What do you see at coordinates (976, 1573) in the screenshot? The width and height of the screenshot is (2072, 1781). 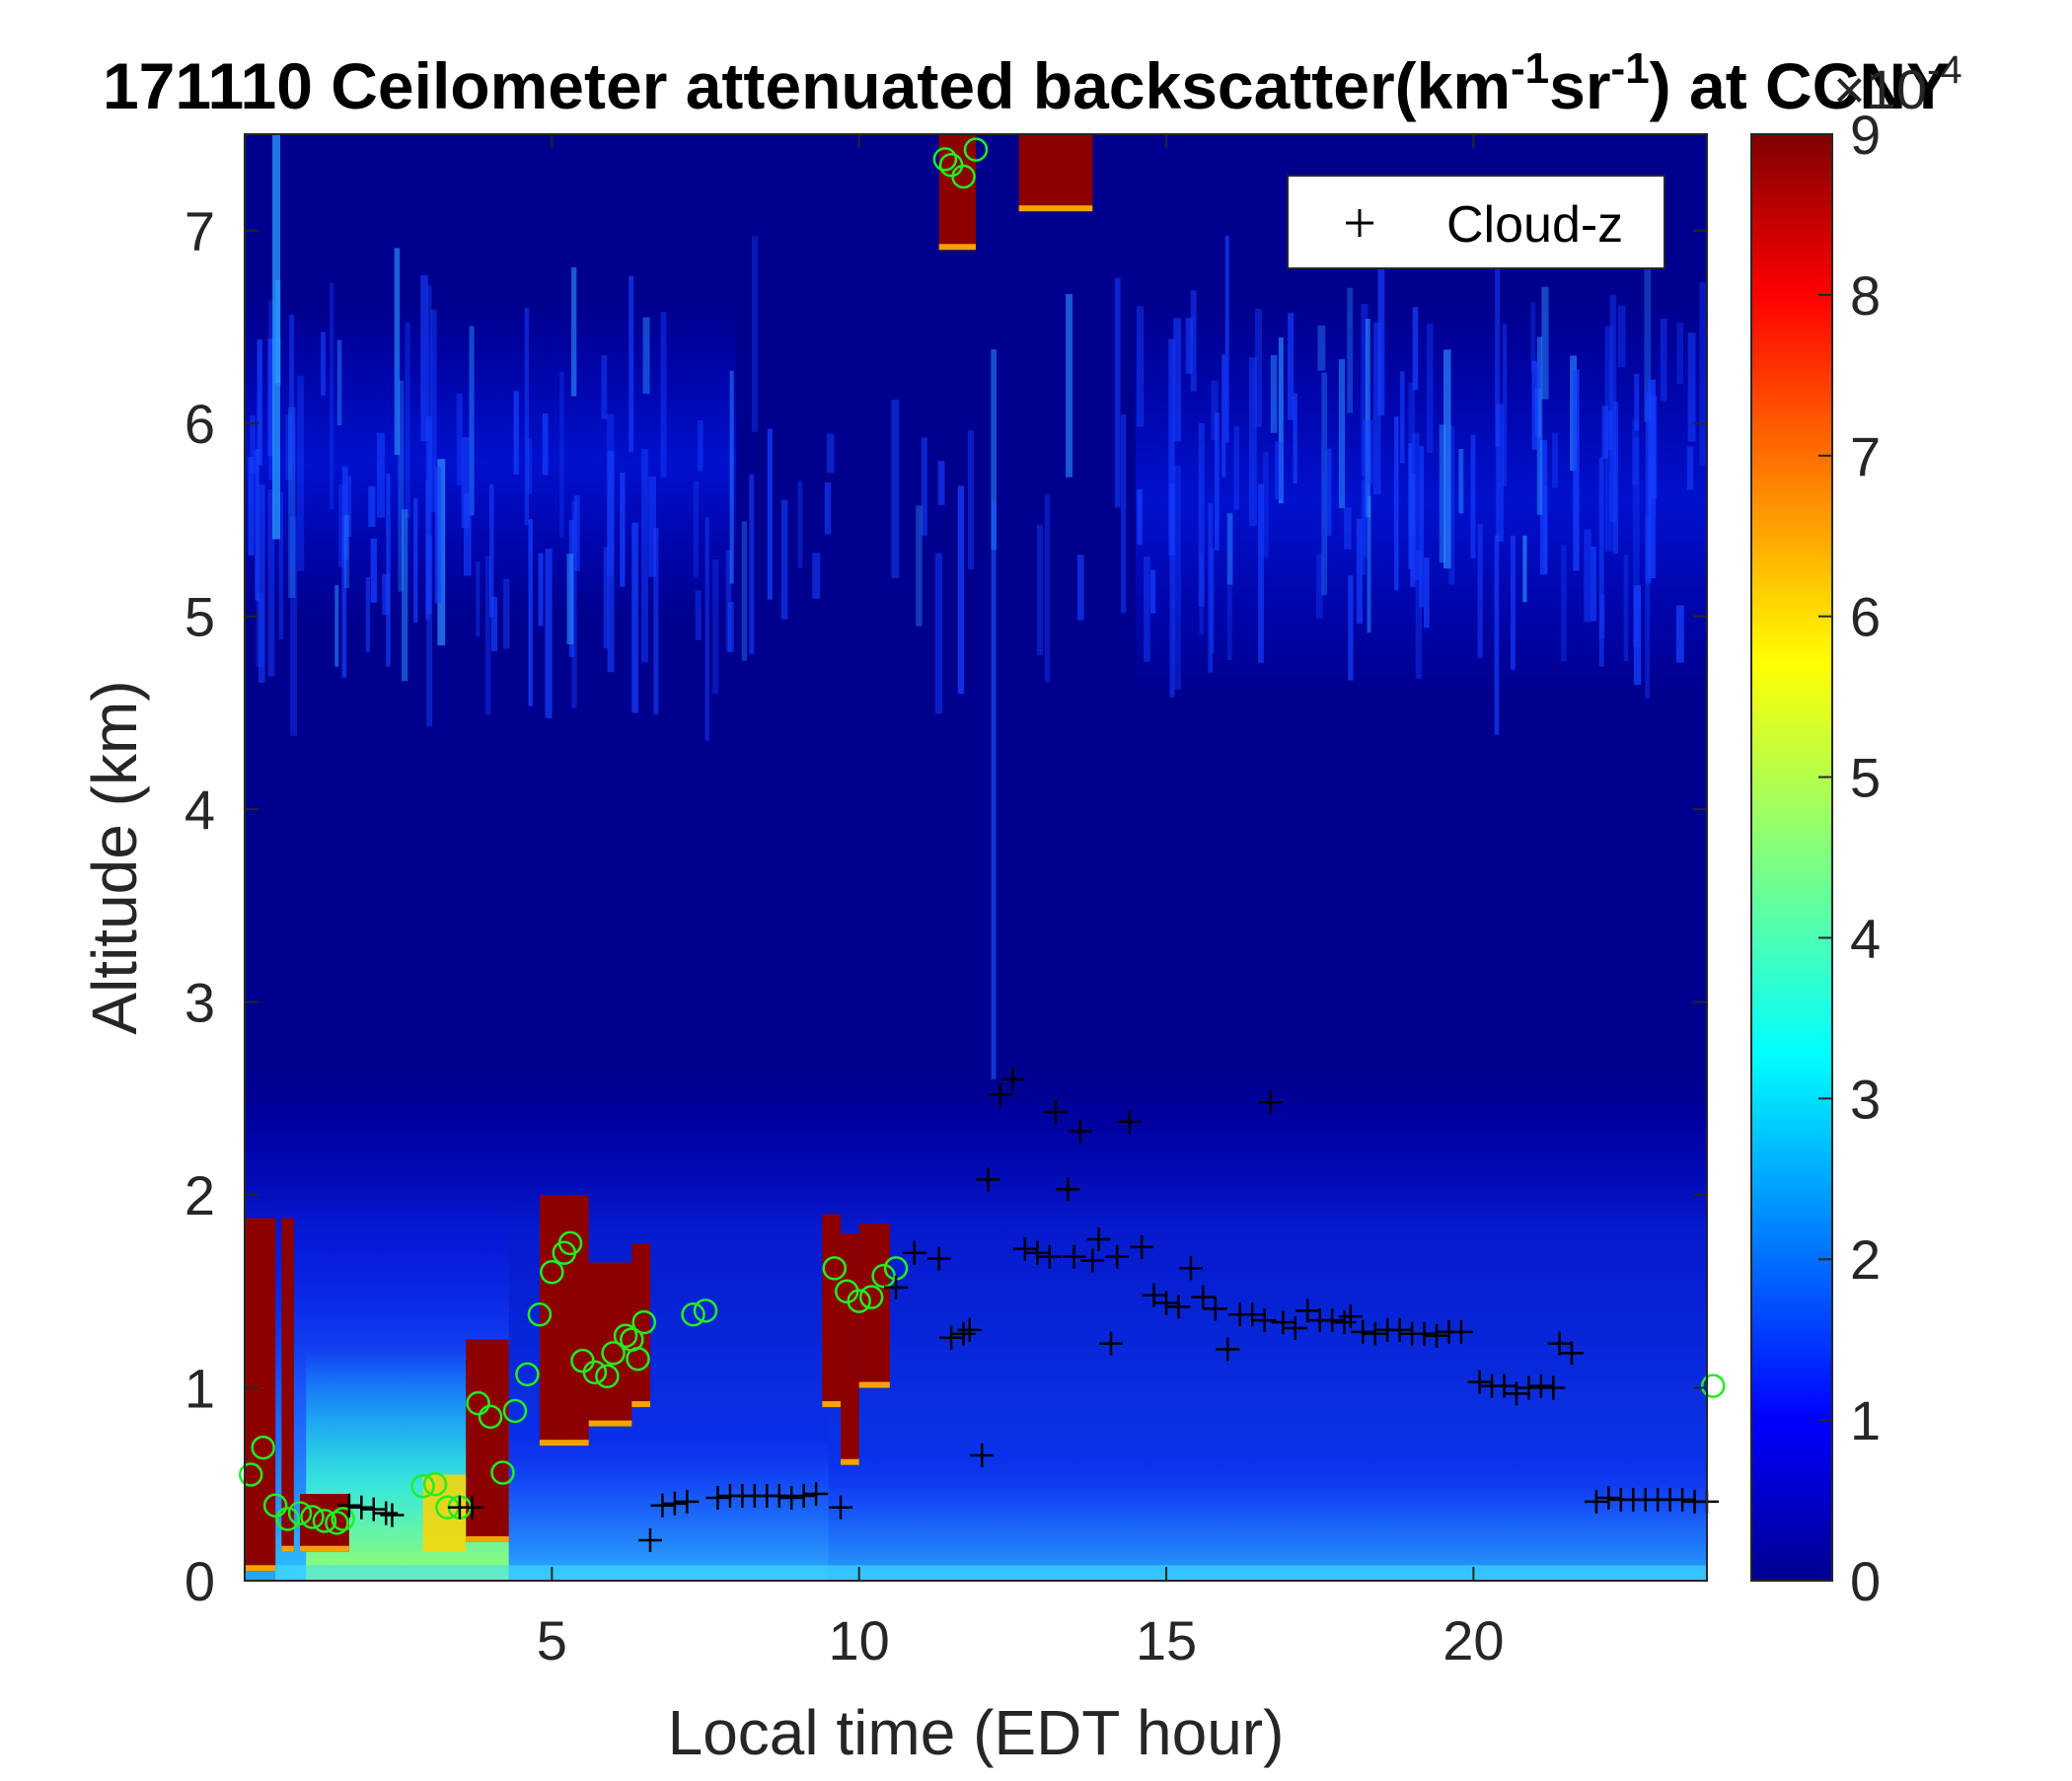 I see `surface-band` at bounding box center [976, 1573].